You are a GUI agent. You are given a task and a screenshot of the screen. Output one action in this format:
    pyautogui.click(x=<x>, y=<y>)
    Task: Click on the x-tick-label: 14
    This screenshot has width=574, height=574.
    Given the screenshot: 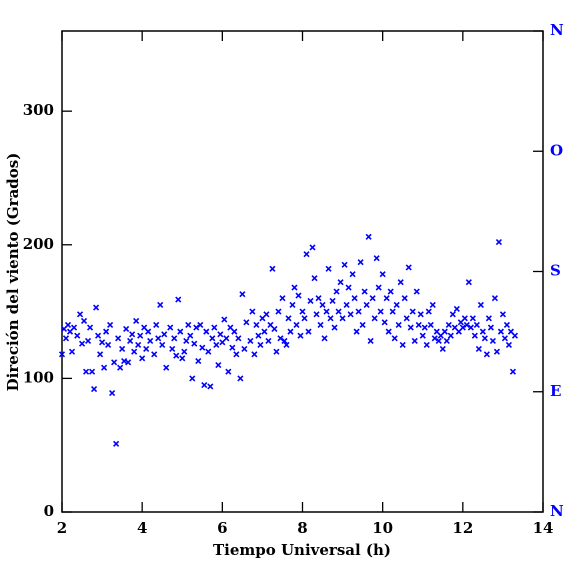 What is the action you would take?
    pyautogui.click(x=543, y=528)
    